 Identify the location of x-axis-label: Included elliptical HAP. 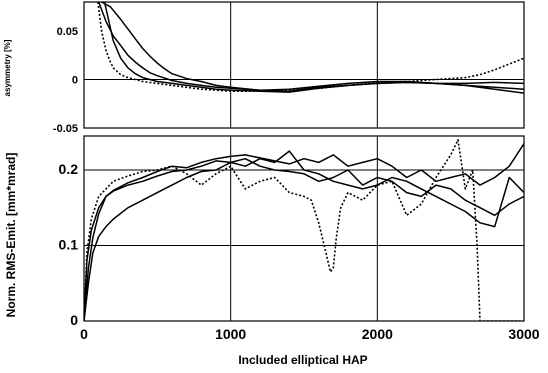
(302, 360).